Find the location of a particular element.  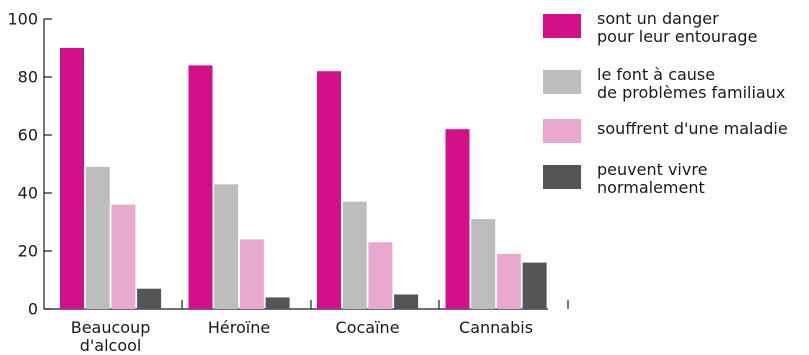

legend-label: souffrent d'une maladie is located at coordinates (692, 129).